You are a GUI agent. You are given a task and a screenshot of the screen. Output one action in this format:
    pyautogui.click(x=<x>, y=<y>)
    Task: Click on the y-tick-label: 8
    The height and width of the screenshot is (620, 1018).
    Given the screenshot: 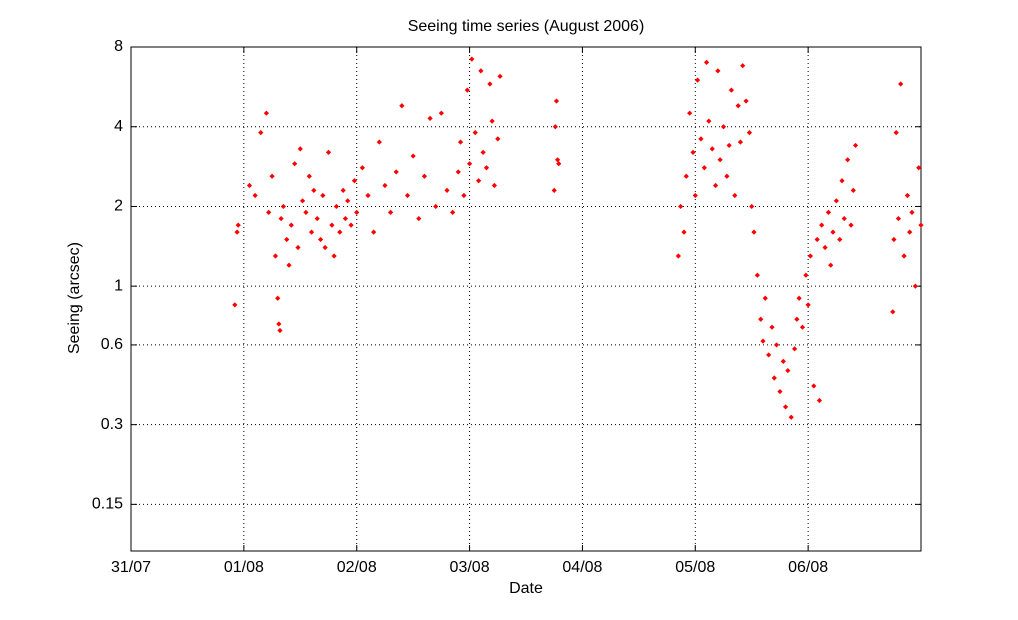 What is the action you would take?
    pyautogui.click(x=118, y=46)
    